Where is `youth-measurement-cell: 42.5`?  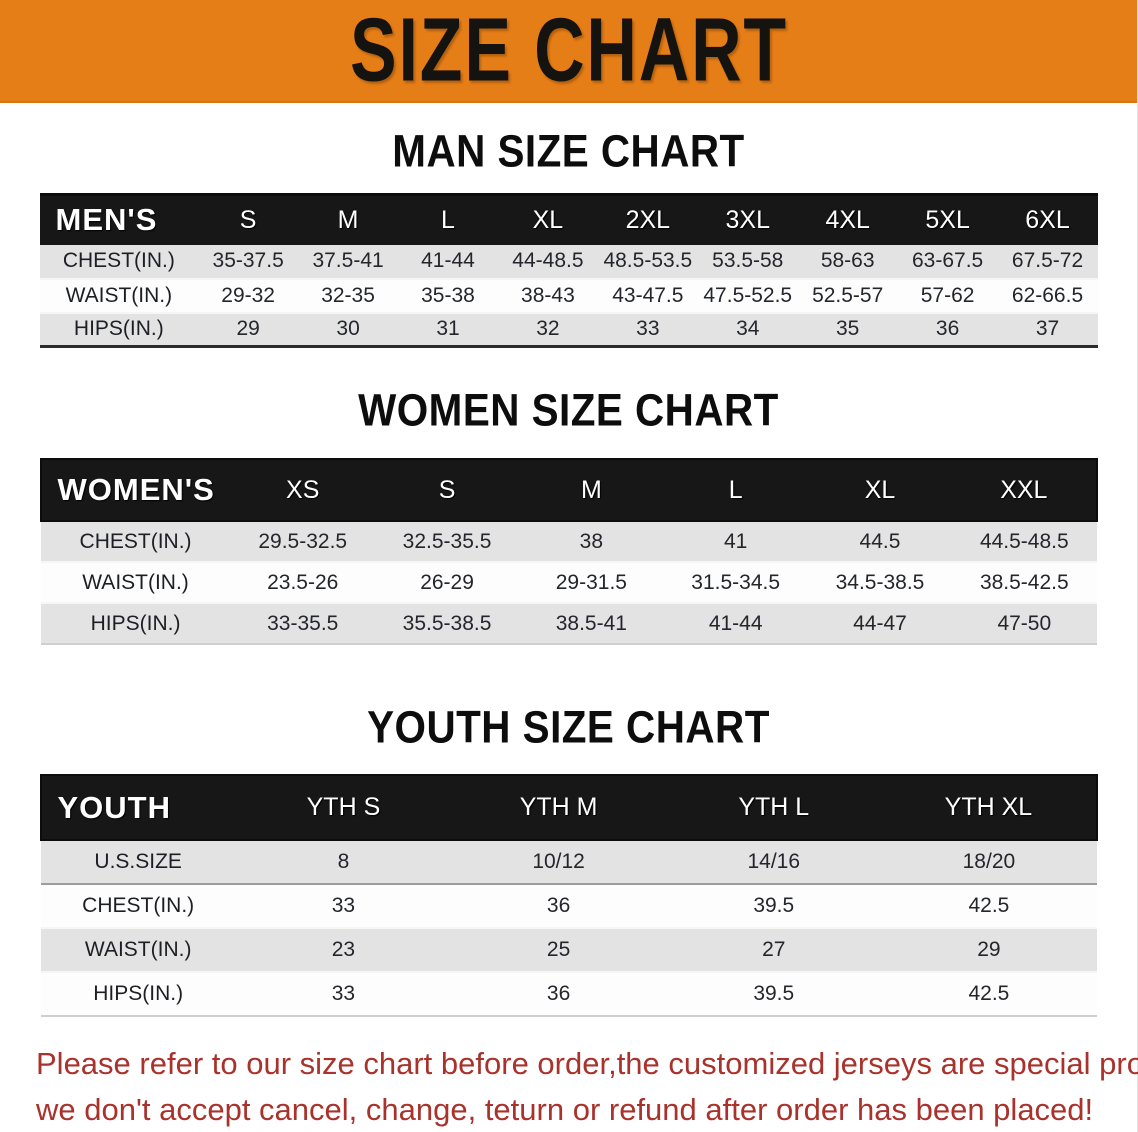
youth-measurement-cell: 42.5 is located at coordinates (989, 906).